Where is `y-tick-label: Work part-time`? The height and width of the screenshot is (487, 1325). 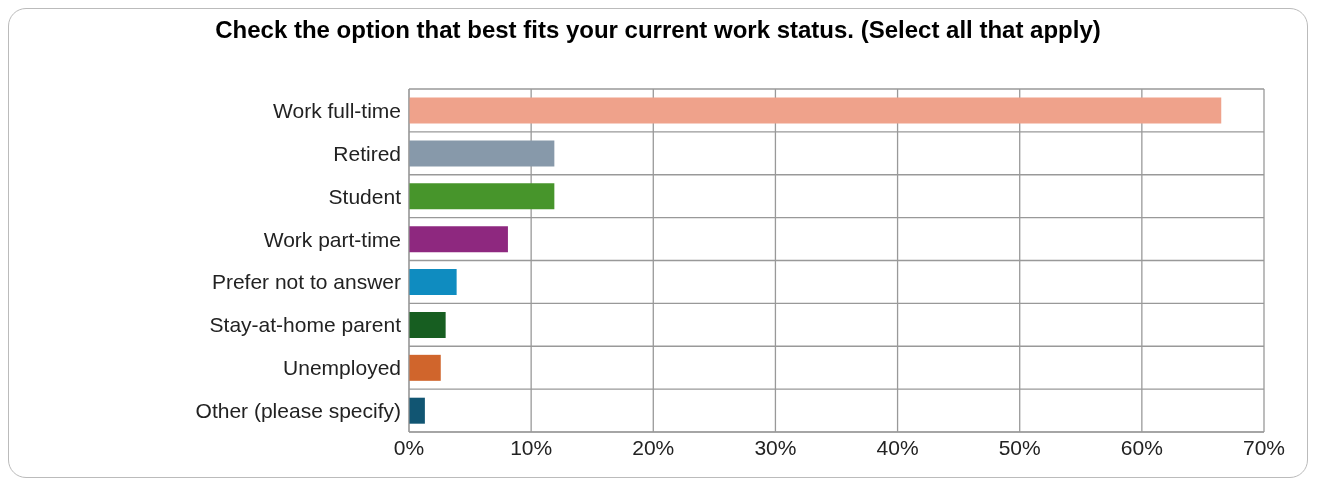 y-tick-label: Work part-time is located at coordinates (332, 239).